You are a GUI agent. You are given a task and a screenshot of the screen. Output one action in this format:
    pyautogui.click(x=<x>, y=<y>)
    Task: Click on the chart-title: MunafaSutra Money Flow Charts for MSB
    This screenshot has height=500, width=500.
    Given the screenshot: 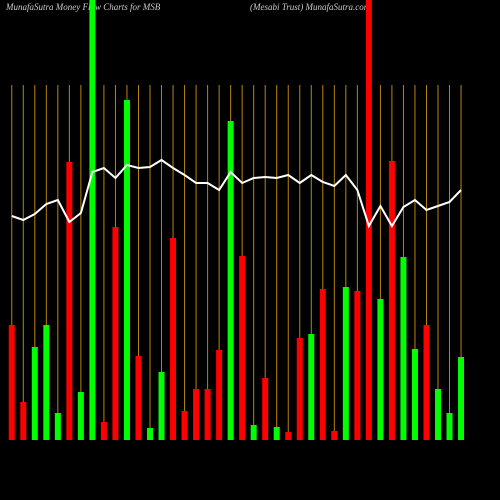 What is the action you would take?
    pyautogui.click(x=83, y=7)
    